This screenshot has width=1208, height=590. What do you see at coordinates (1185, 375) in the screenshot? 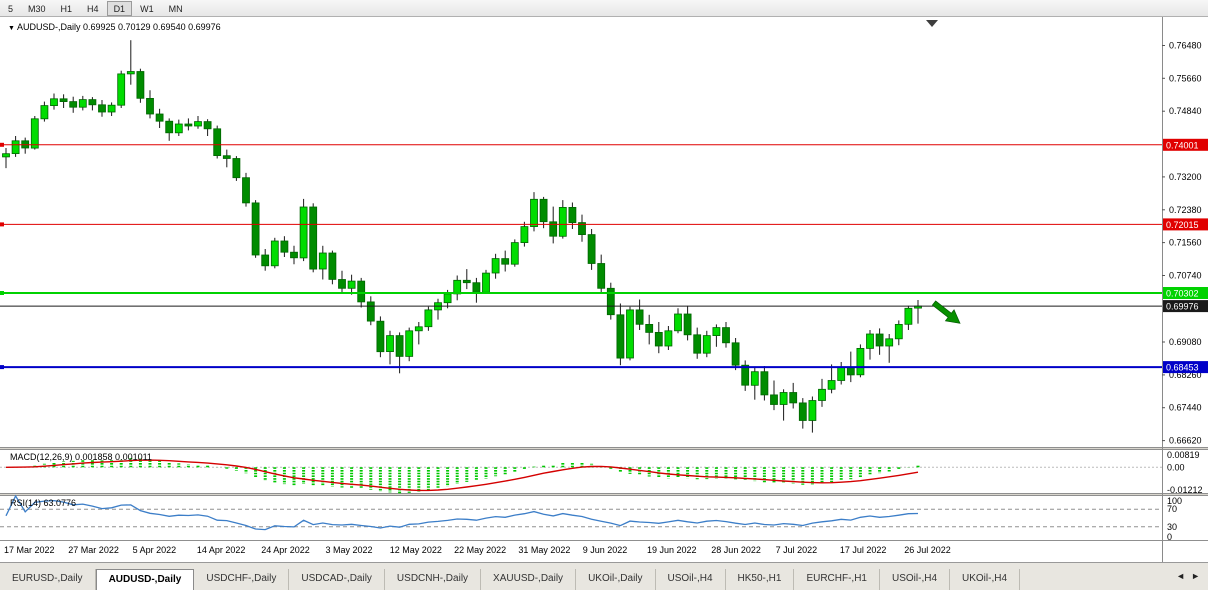
I see `svg-text: 0.68260` at bounding box center [1185, 375].